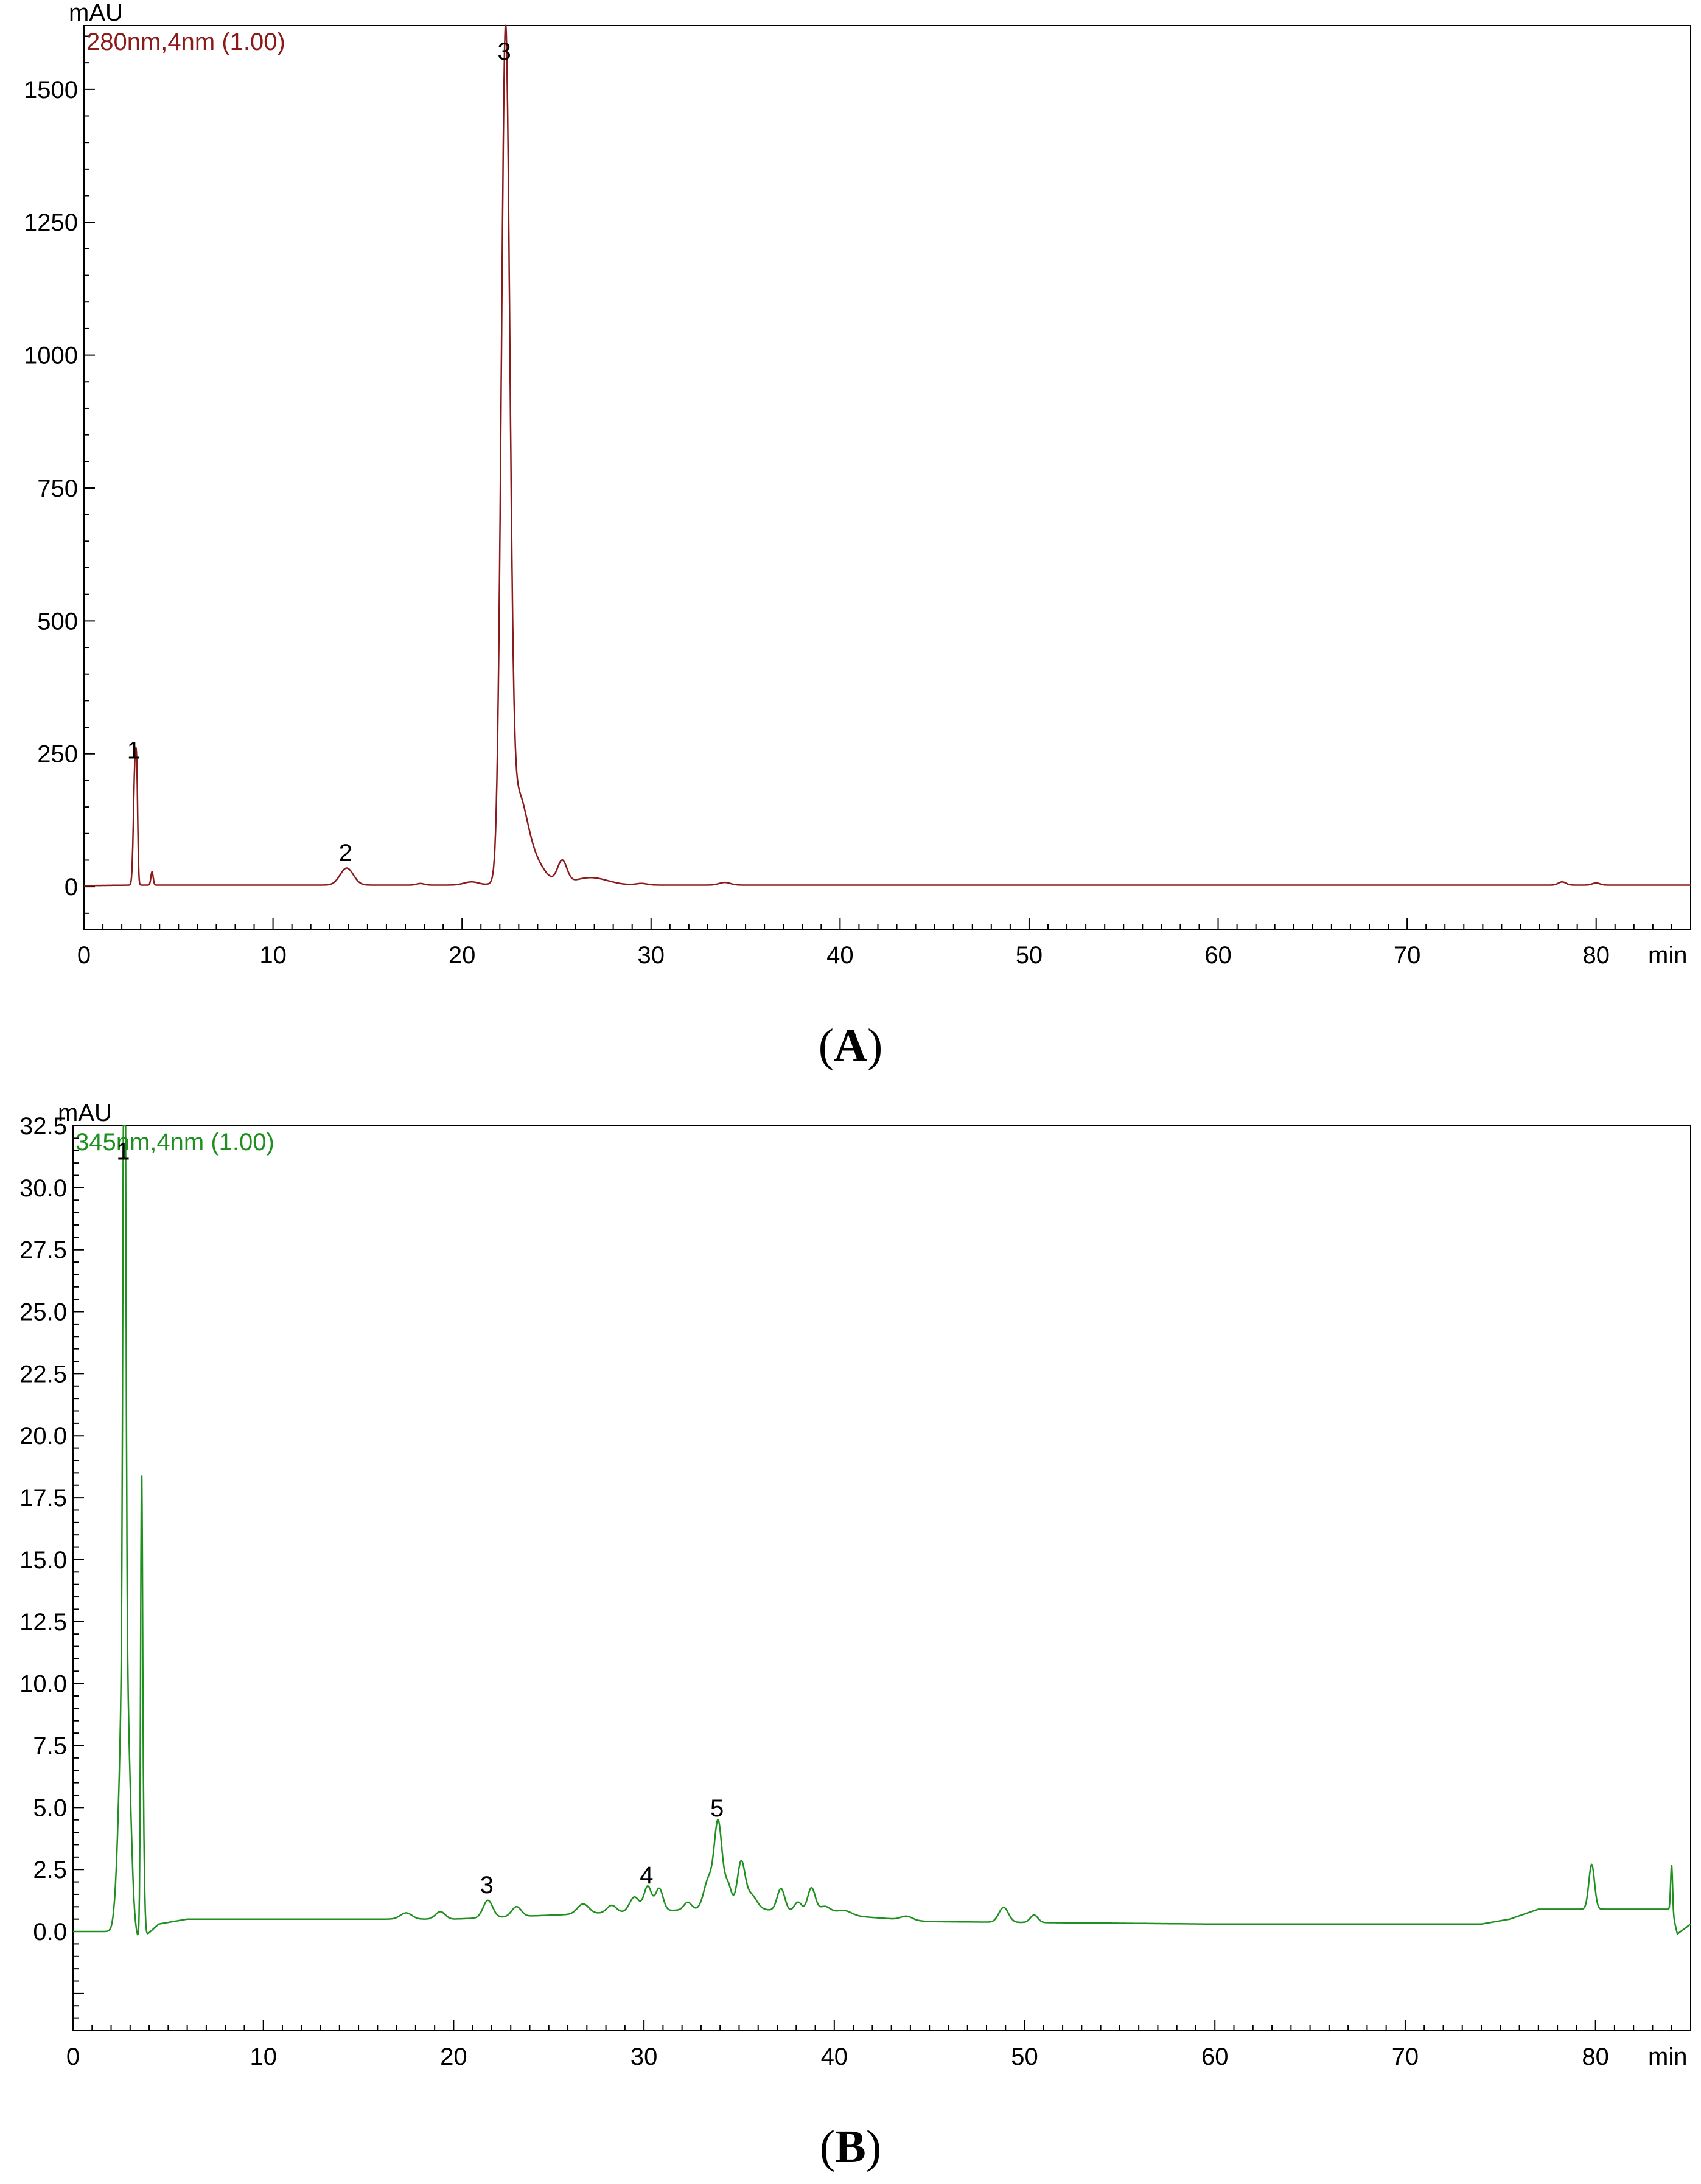 The height and width of the screenshot is (2184, 1701). I want to click on y-tick-label: 27.5, so click(43, 1250).